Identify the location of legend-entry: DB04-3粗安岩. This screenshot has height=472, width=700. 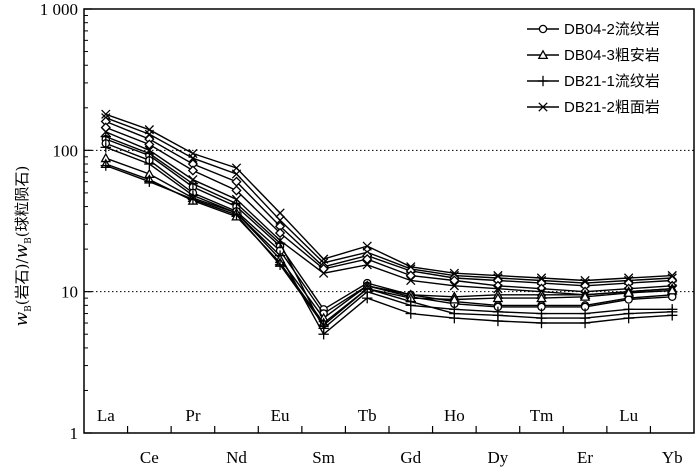
(593, 55).